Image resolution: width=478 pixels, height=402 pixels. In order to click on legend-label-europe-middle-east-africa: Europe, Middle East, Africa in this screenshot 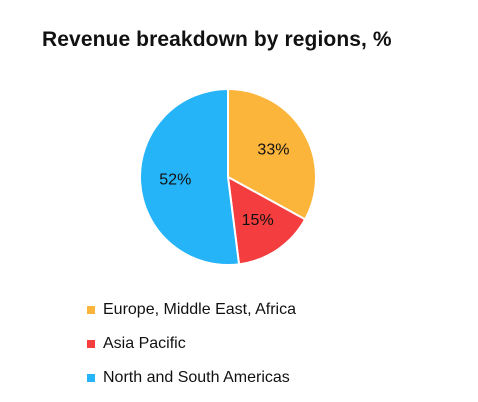, I will do `click(199, 309)`.